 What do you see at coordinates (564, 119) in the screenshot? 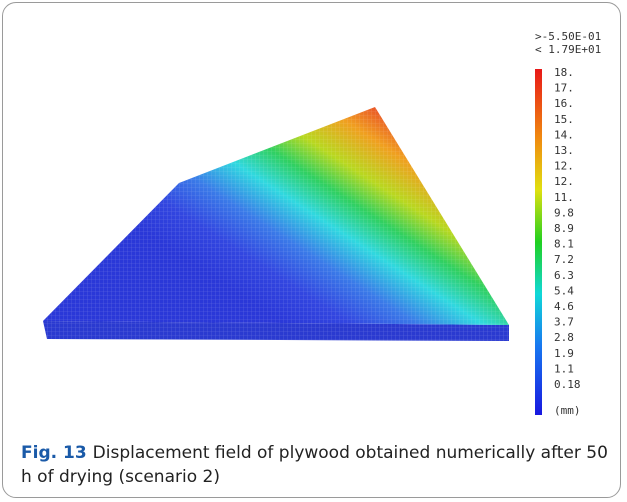
I see `legend-label: 15.` at bounding box center [564, 119].